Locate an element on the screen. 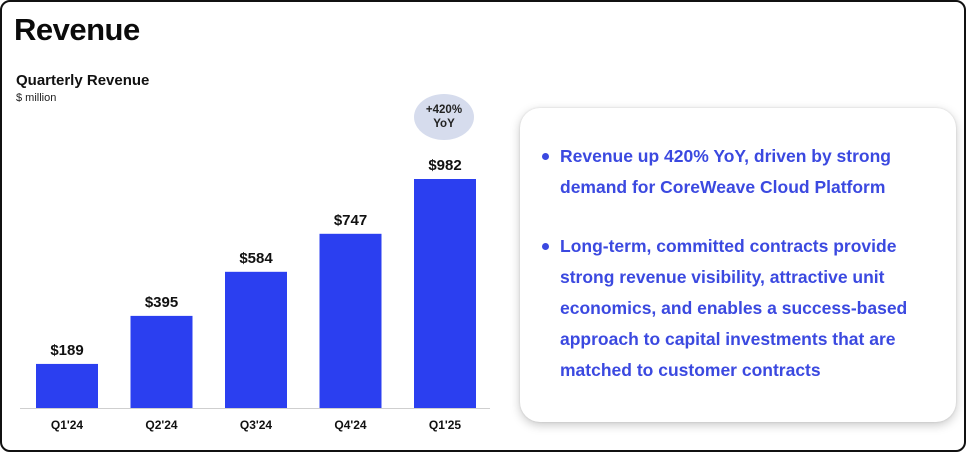 This screenshot has height=452, width=966. yoy-growth-value: +420% is located at coordinates (444, 110).